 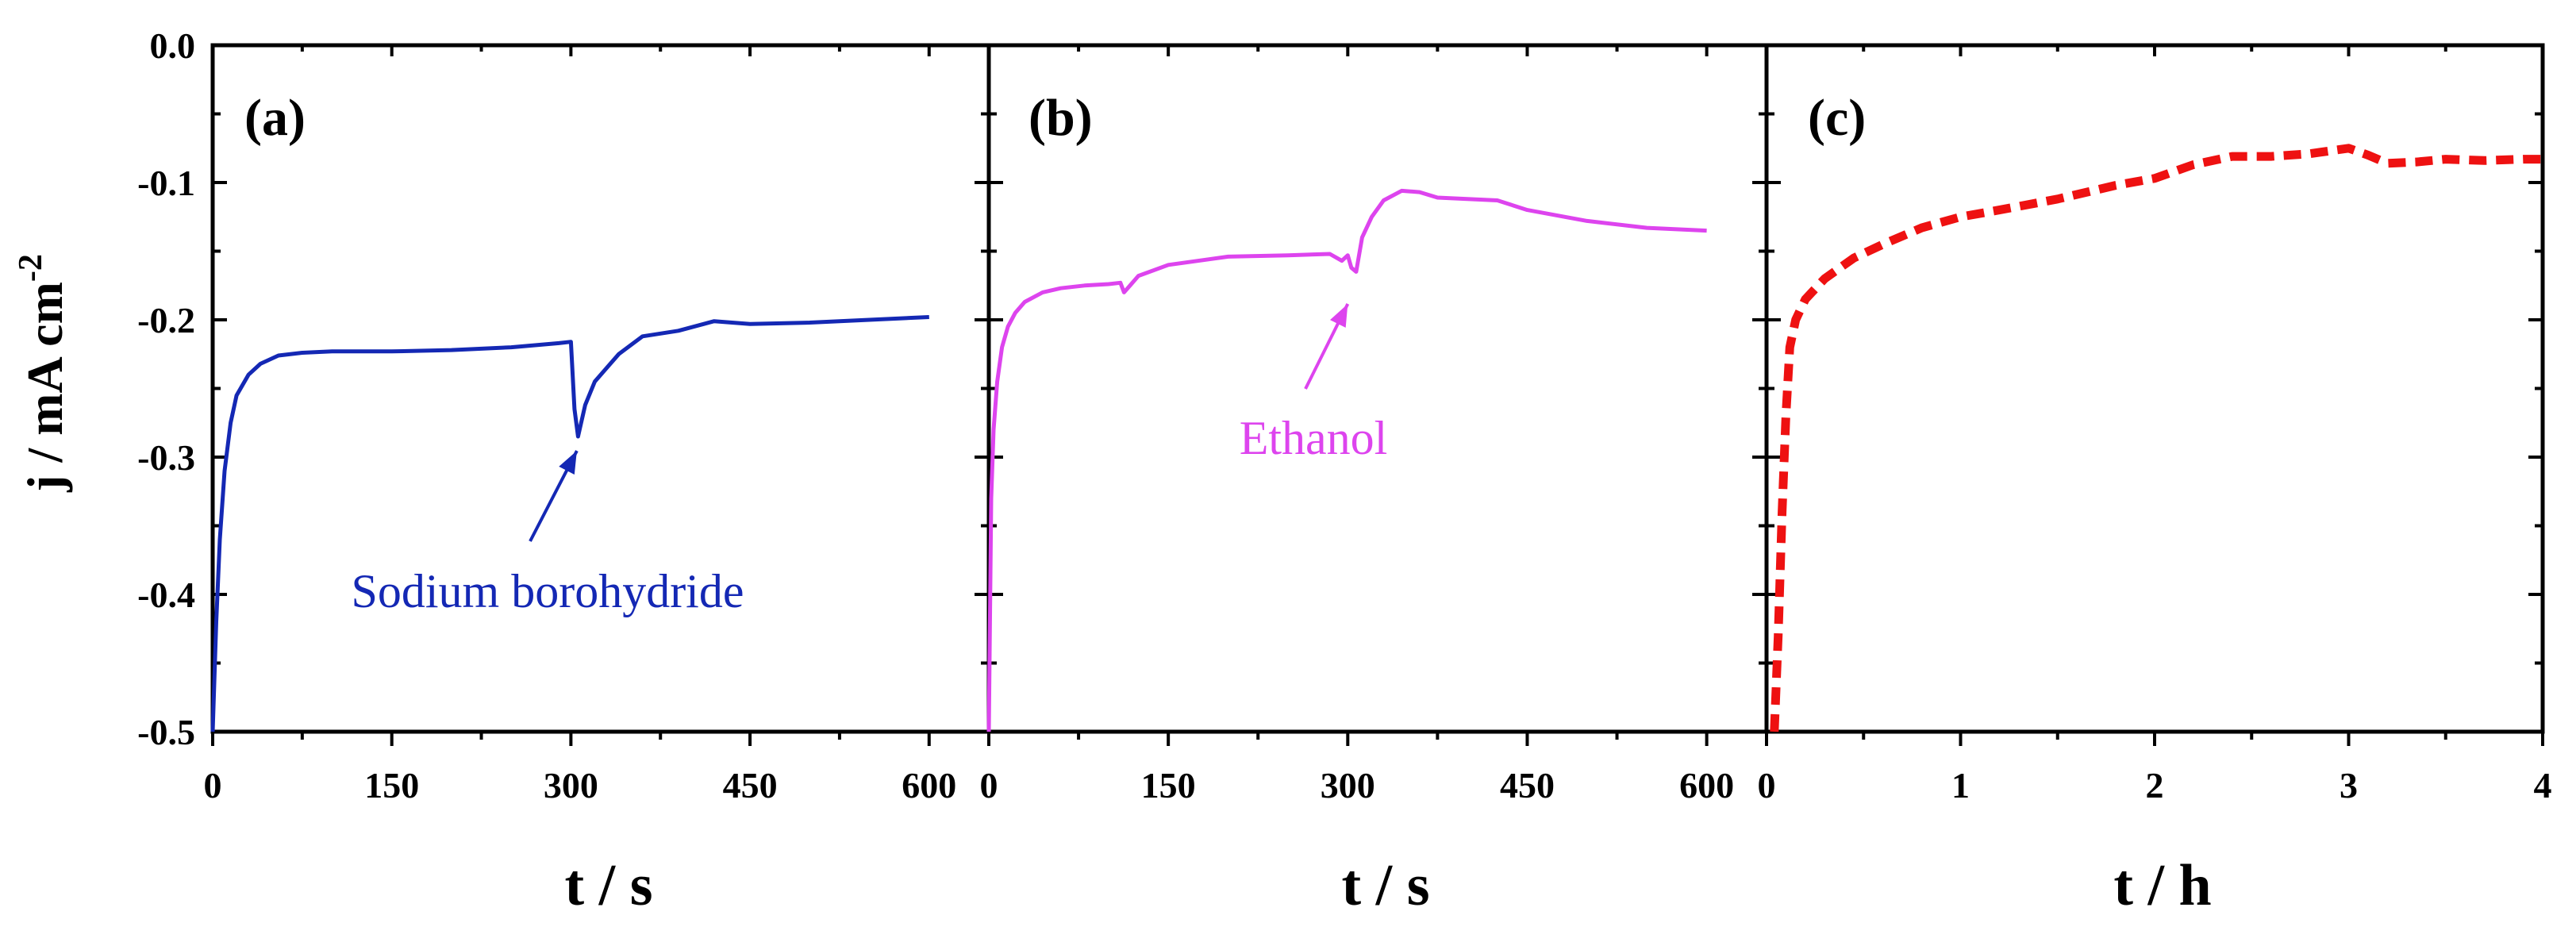 I want to click on panel-label: (c), so click(x=1837, y=118).